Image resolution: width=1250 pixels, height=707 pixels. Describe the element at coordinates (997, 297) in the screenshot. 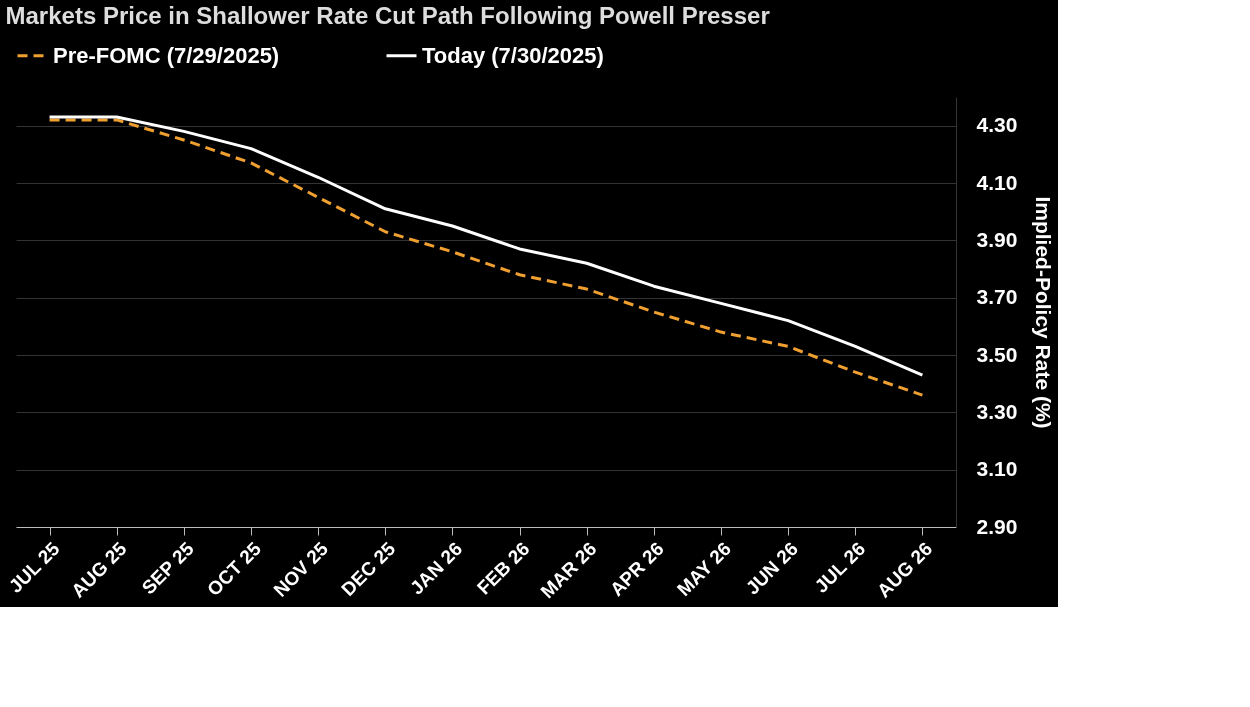

I see `y-tick-label: 3.70` at that location.